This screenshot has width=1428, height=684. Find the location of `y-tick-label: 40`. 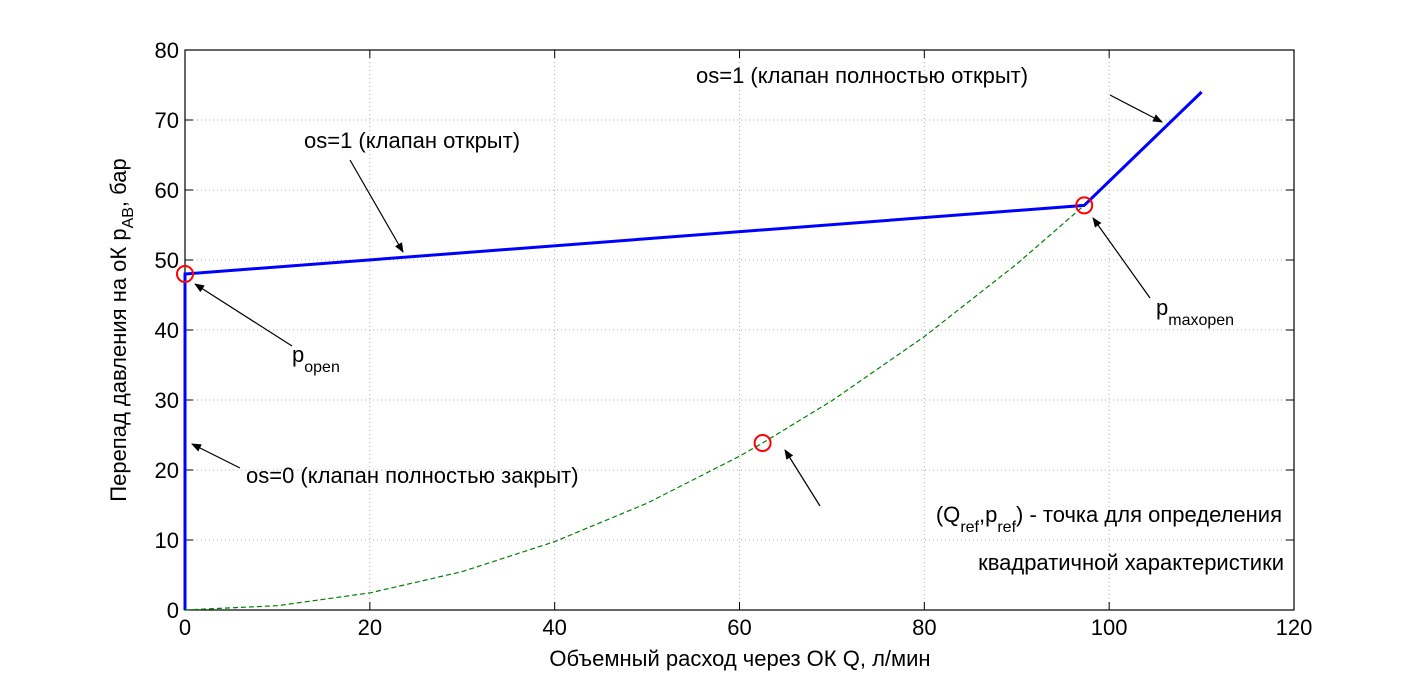

y-tick-label: 40 is located at coordinates (167, 330).